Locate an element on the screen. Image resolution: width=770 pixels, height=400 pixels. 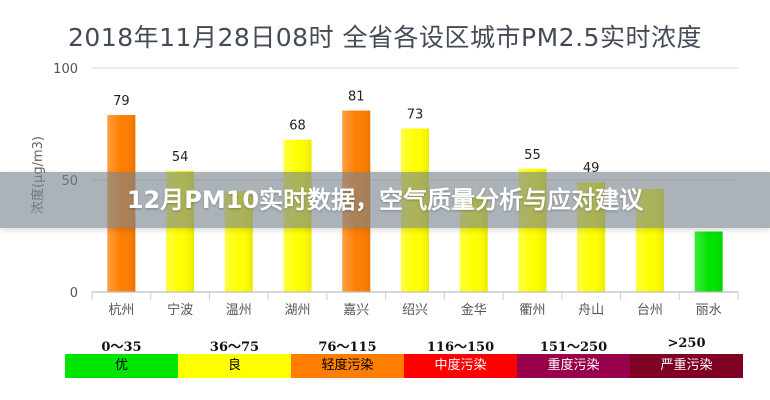
x-tick-label: 台州 is located at coordinates (650, 310).